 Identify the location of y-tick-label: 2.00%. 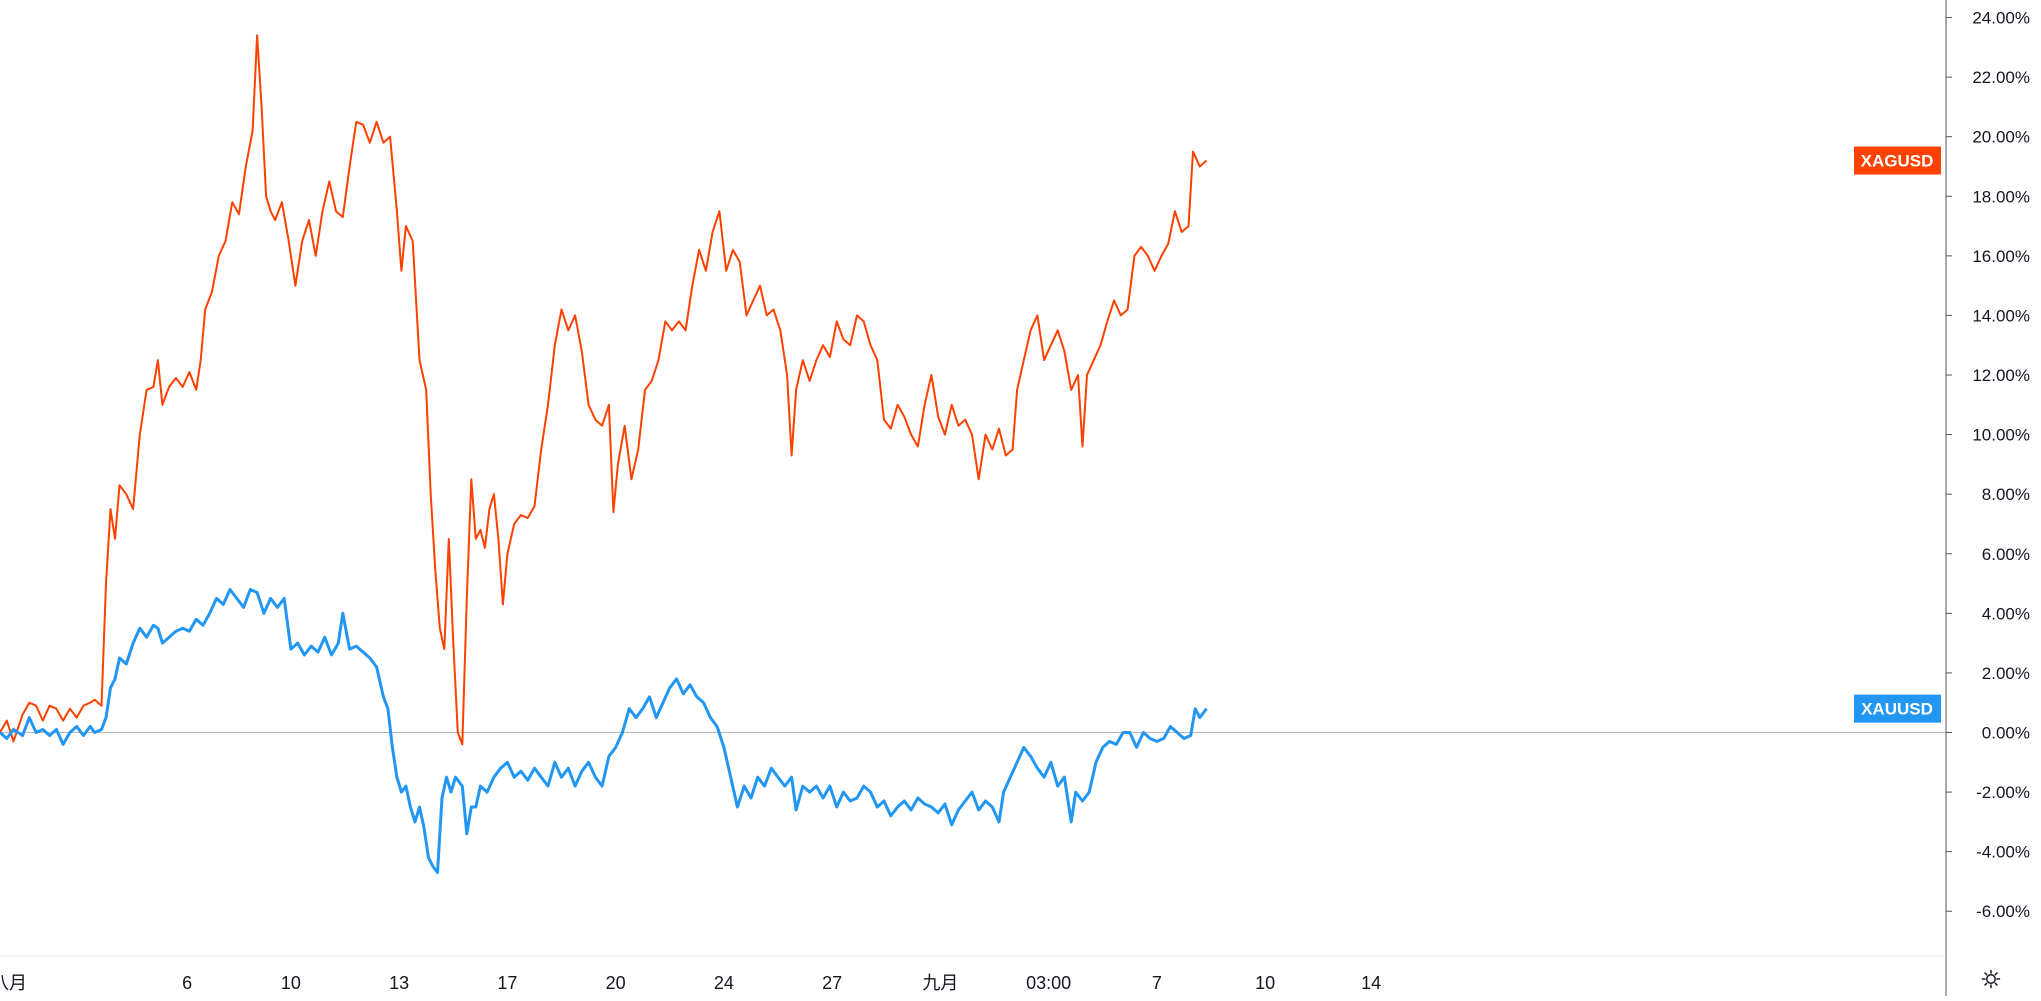
(2006, 673).